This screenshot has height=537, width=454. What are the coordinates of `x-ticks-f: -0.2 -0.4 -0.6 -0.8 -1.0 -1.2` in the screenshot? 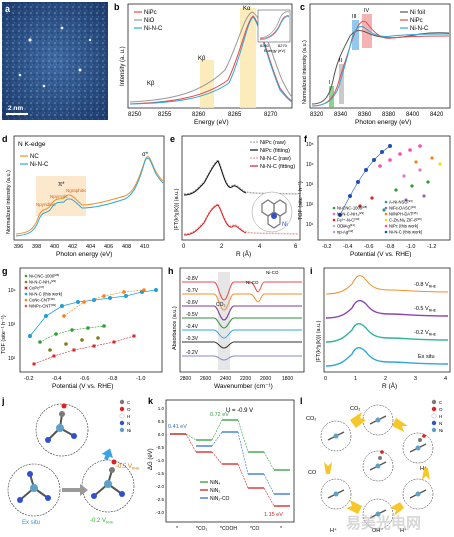 It's located at (379, 247).